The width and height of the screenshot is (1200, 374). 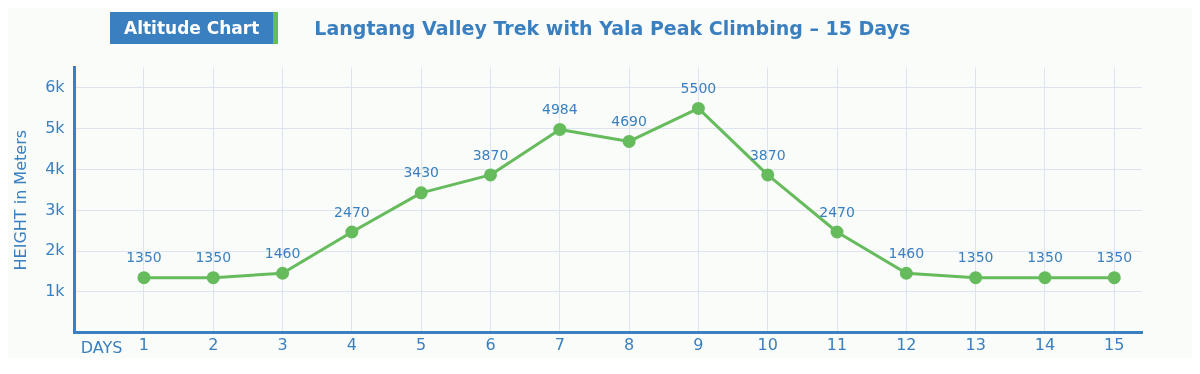 I want to click on data-label: 4690, so click(x=629, y=121).